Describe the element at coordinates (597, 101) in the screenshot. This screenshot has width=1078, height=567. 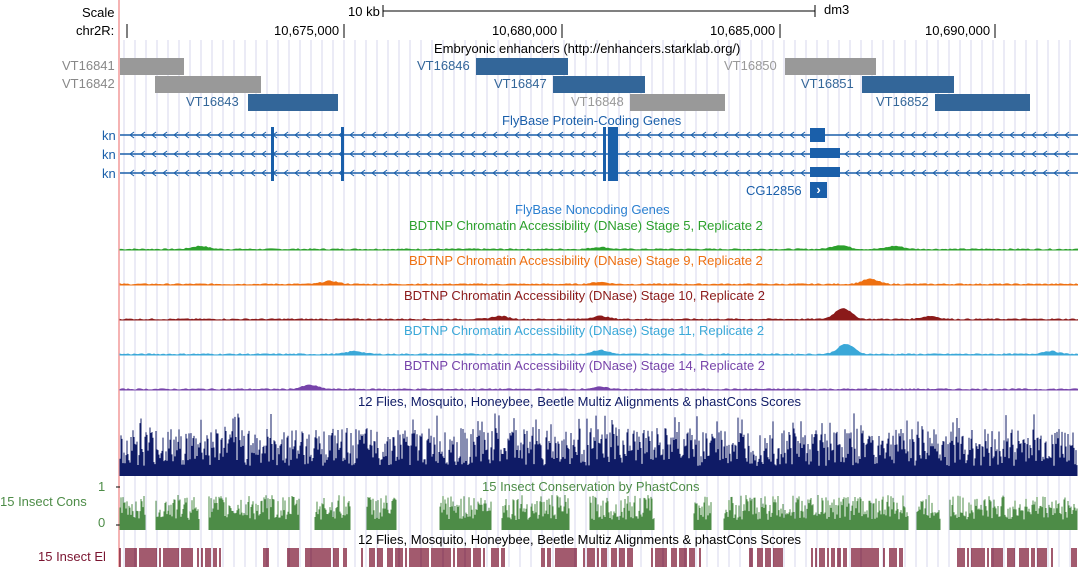
I see `enhancer-label: VT16848` at that location.